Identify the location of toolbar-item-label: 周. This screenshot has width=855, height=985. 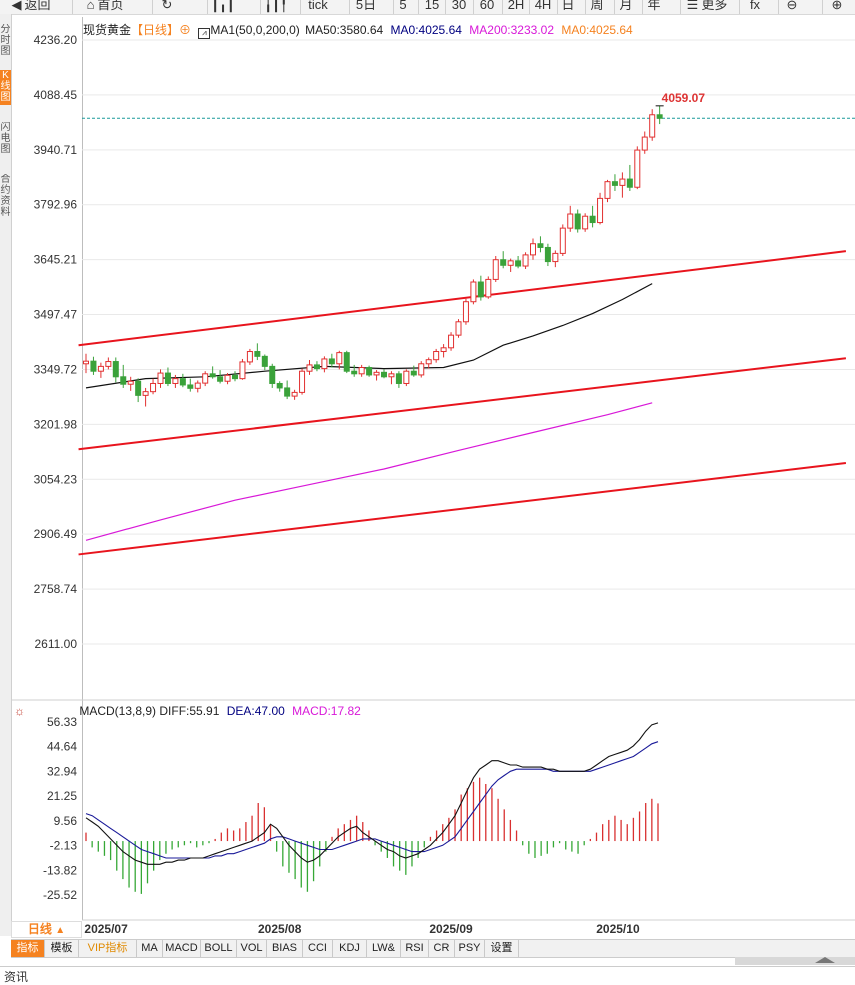
(597, 6).